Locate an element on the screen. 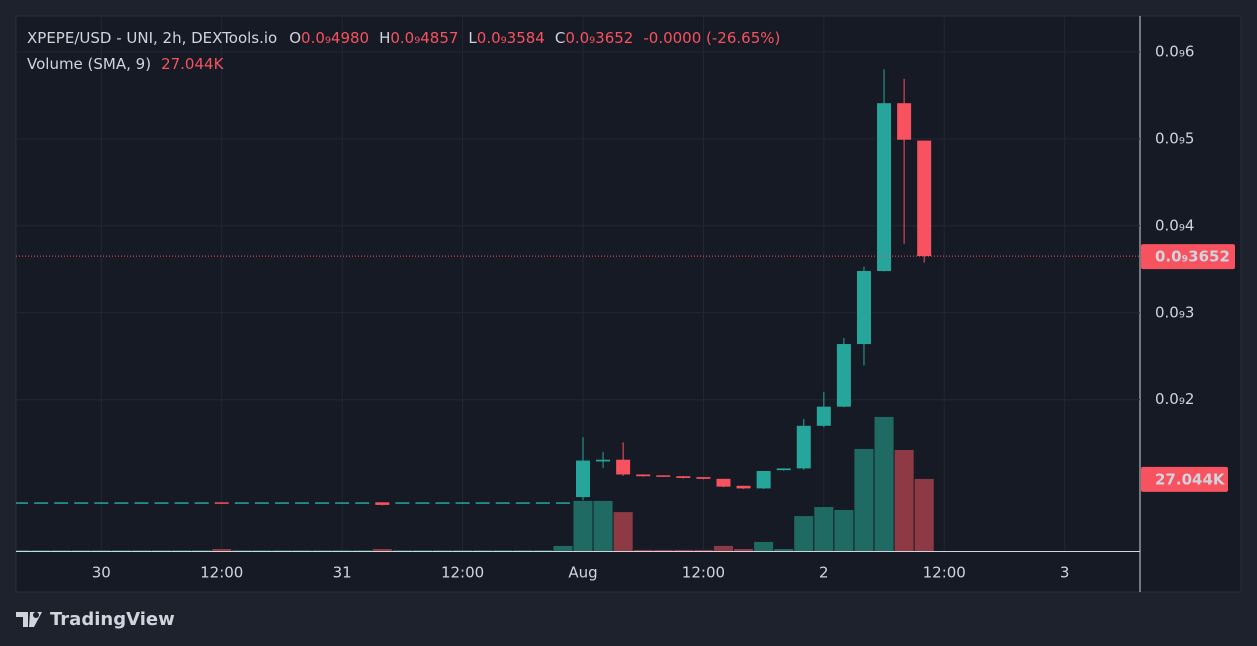 The image size is (1257, 646). volume-legend: Volume (SMA, 9) 27.044K is located at coordinates (126, 64).